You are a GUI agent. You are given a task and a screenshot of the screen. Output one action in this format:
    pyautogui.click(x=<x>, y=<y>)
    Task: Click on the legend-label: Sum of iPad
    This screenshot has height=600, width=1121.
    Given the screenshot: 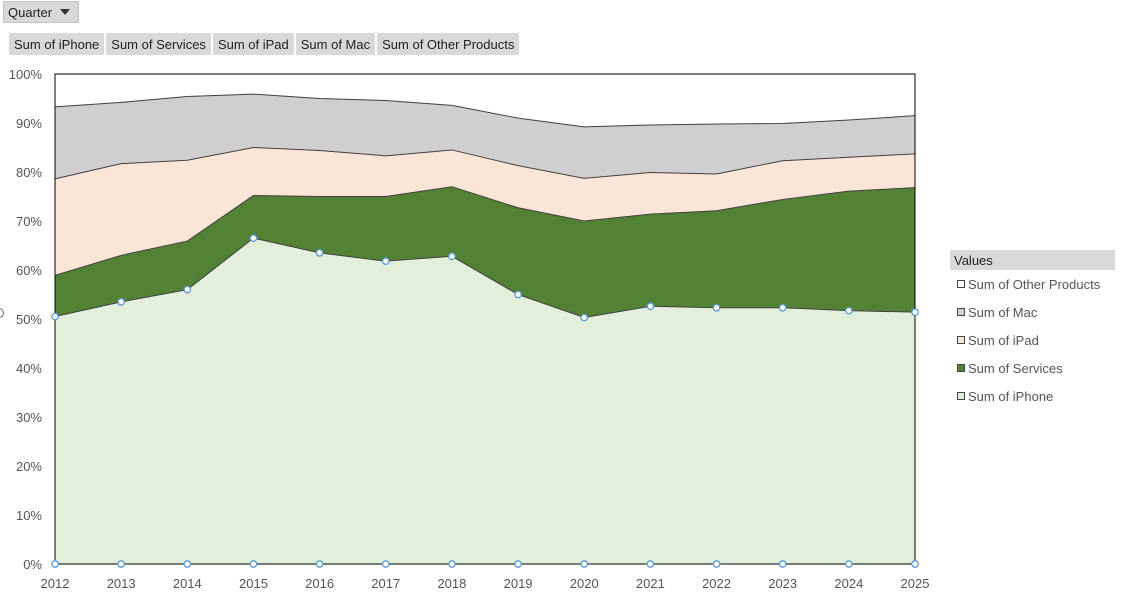 What is the action you would take?
    pyautogui.click(x=1003, y=340)
    